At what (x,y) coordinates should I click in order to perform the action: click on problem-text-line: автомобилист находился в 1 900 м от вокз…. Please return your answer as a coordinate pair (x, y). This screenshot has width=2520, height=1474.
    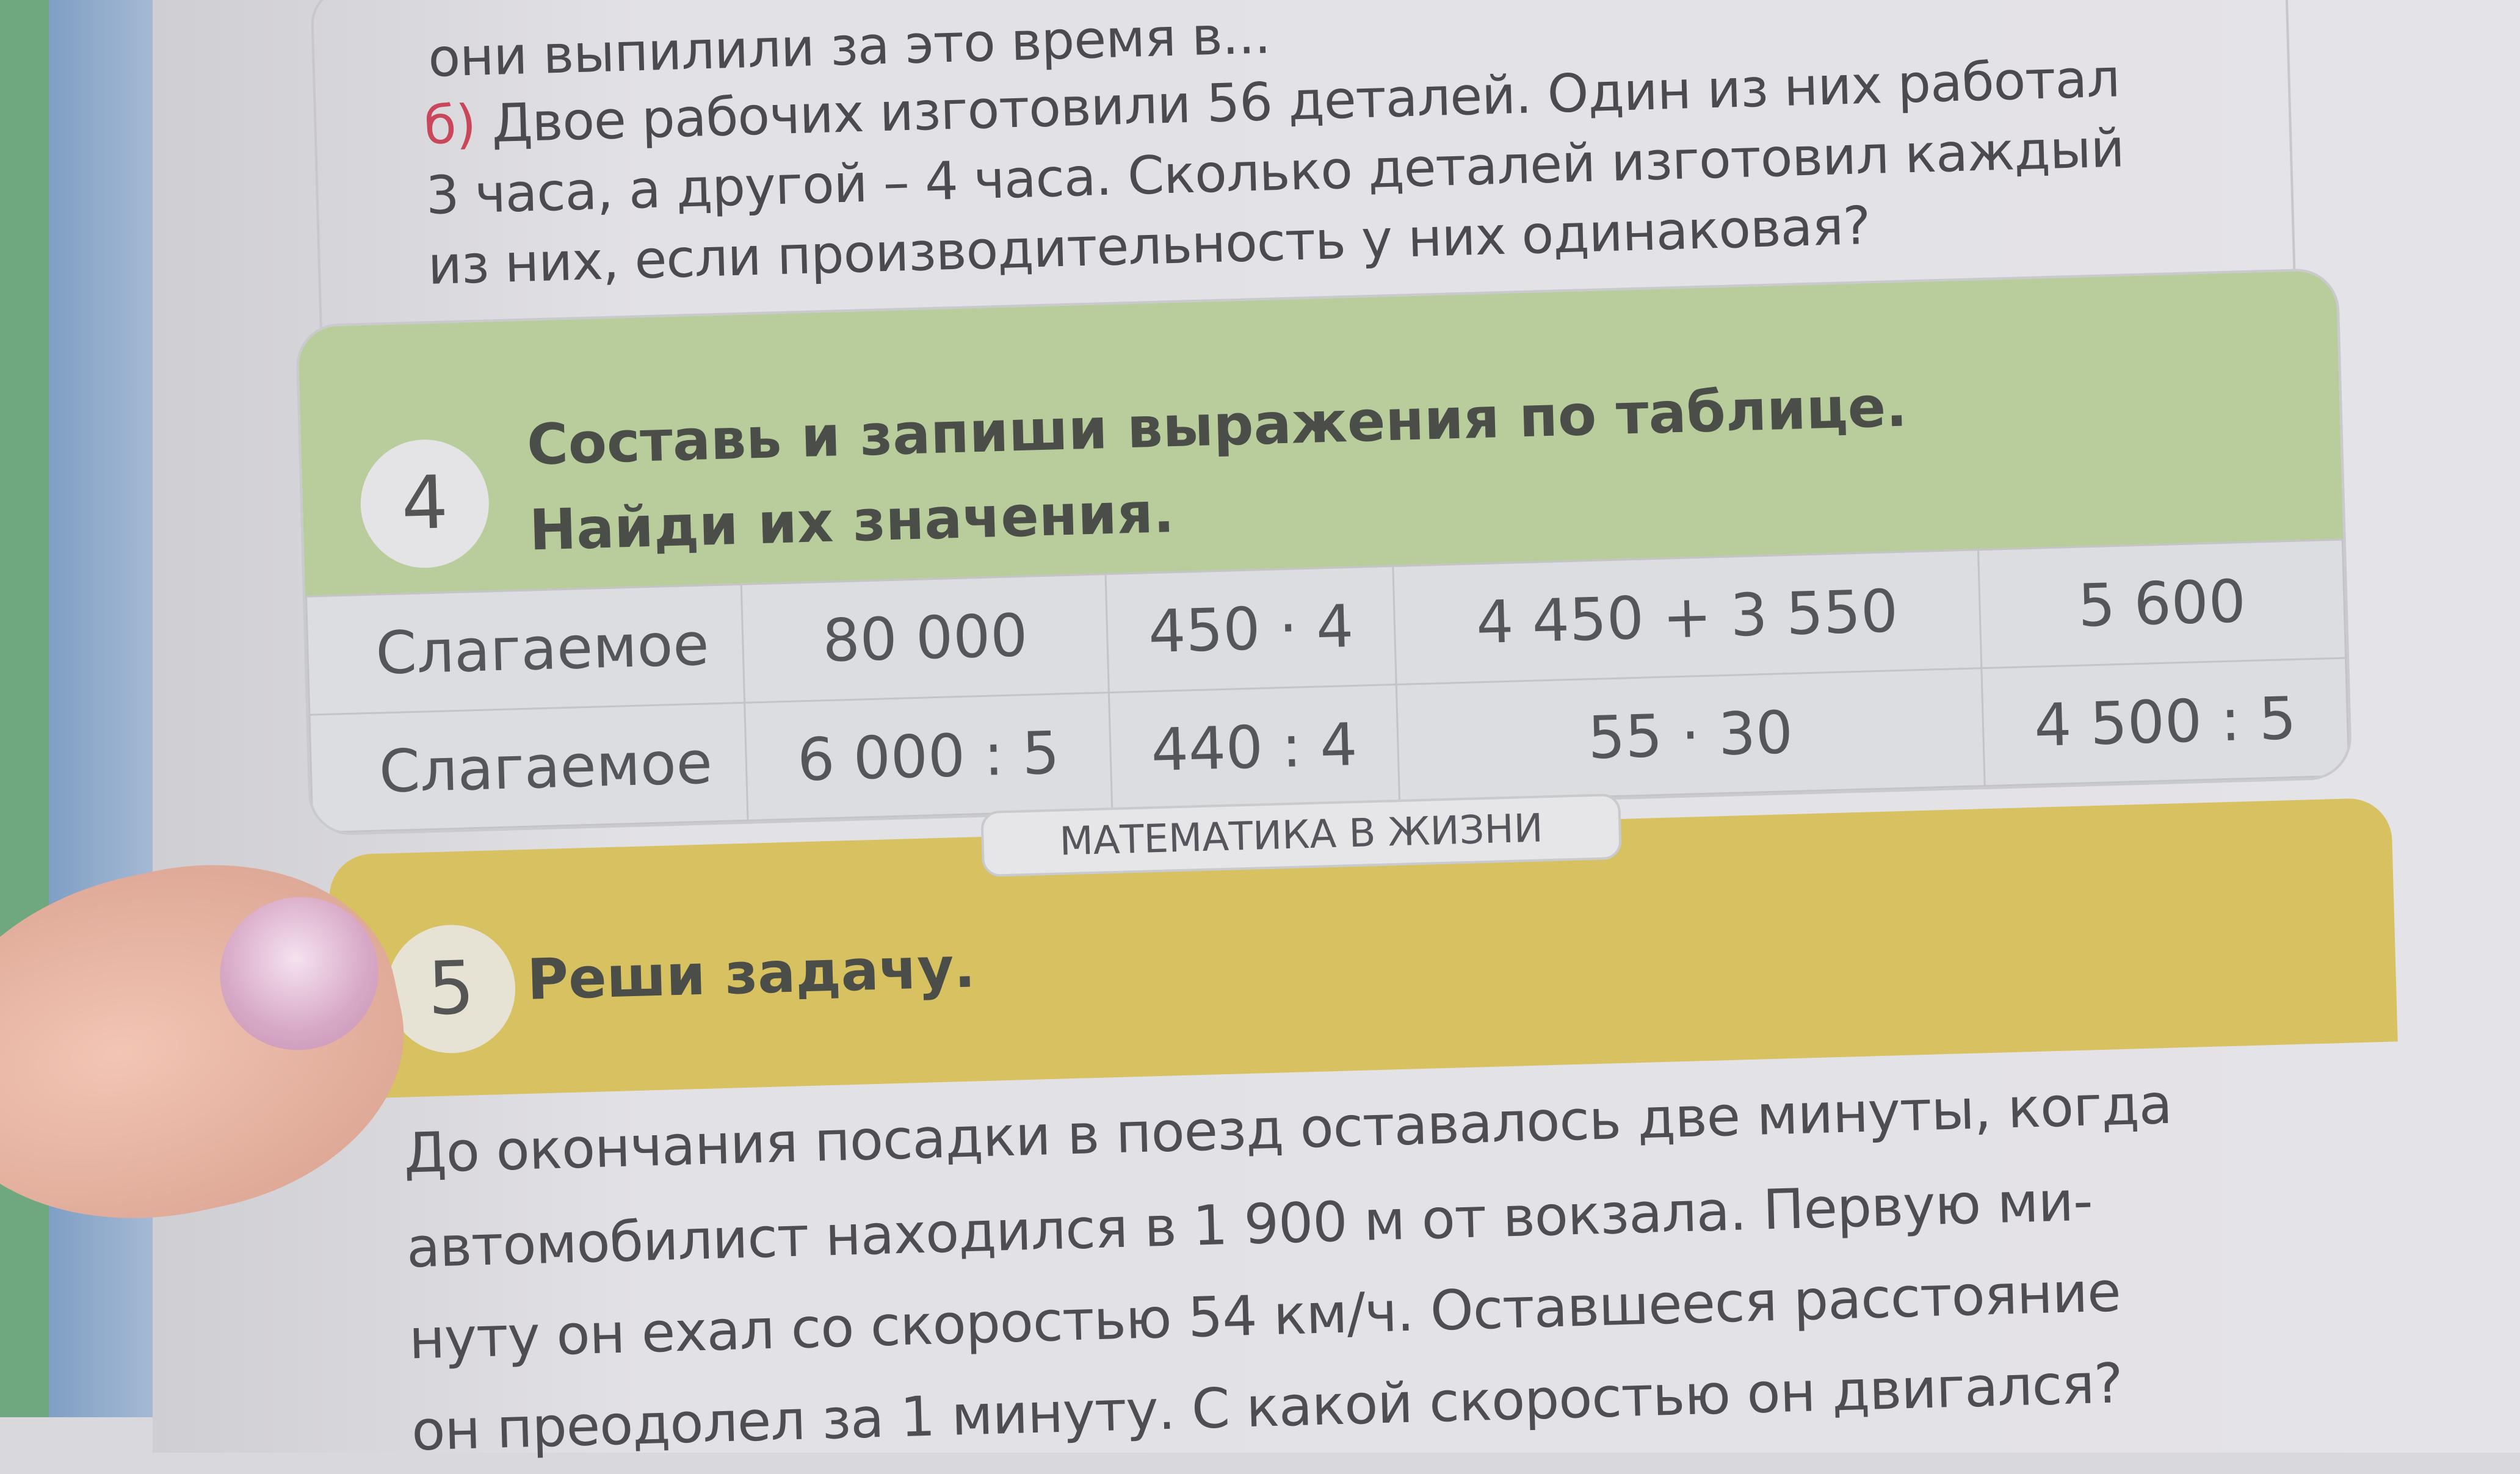
    Looking at the image, I should click on (1249, 1225).